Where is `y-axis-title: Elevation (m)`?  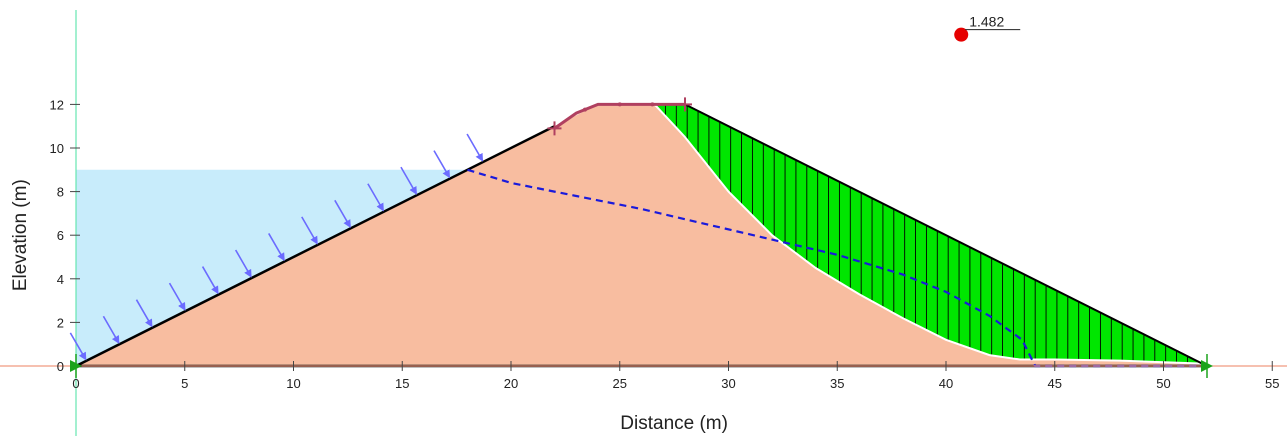 y-axis-title: Elevation (m) is located at coordinates (20, 235).